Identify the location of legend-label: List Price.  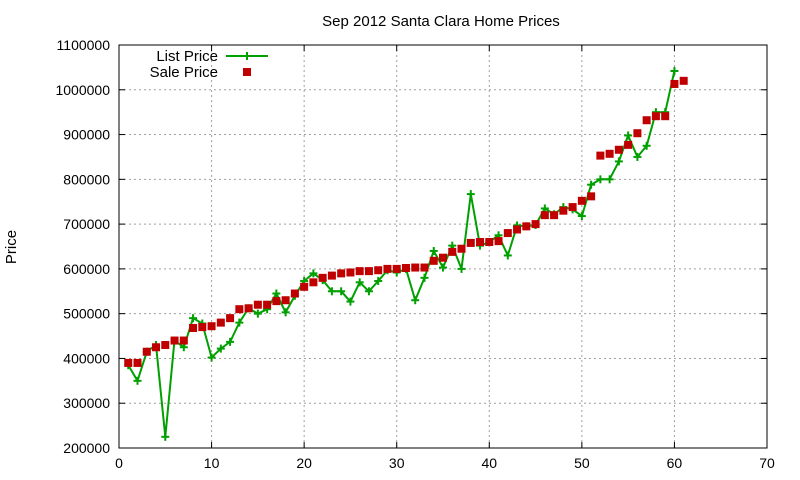
(187, 56).